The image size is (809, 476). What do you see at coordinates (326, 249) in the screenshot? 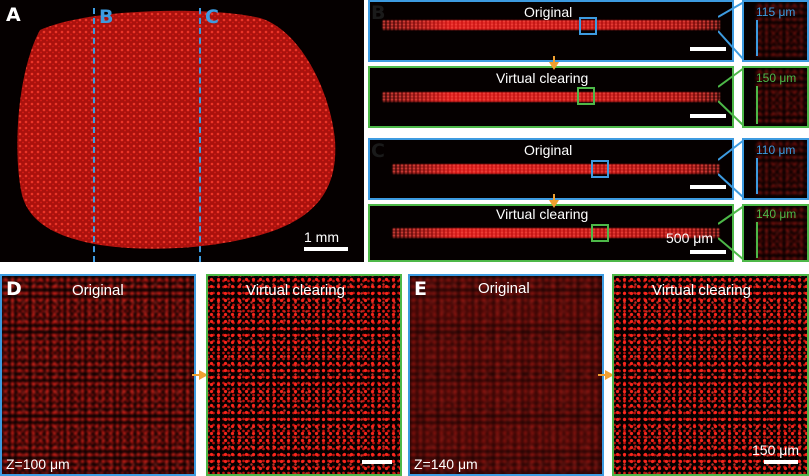
I see `scale-bar-a` at bounding box center [326, 249].